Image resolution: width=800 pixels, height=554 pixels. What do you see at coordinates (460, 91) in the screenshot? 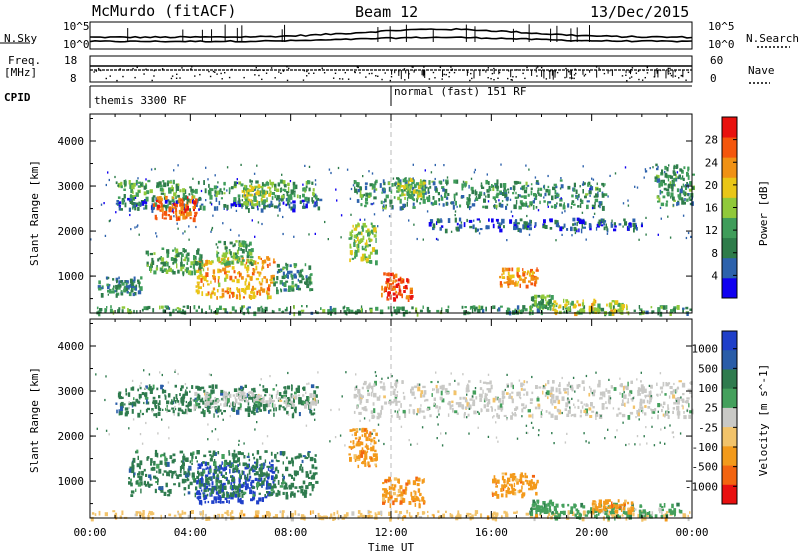
I see `cpid-mode-2: normal (fast) 151 RF` at bounding box center [460, 91].